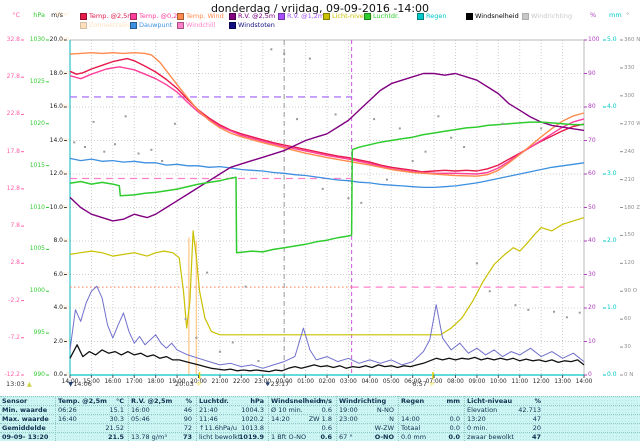 This screenshot has height=441, width=640. I want to click on legend-item-zonnestraling: Zonnestraling, so click(107, 25).